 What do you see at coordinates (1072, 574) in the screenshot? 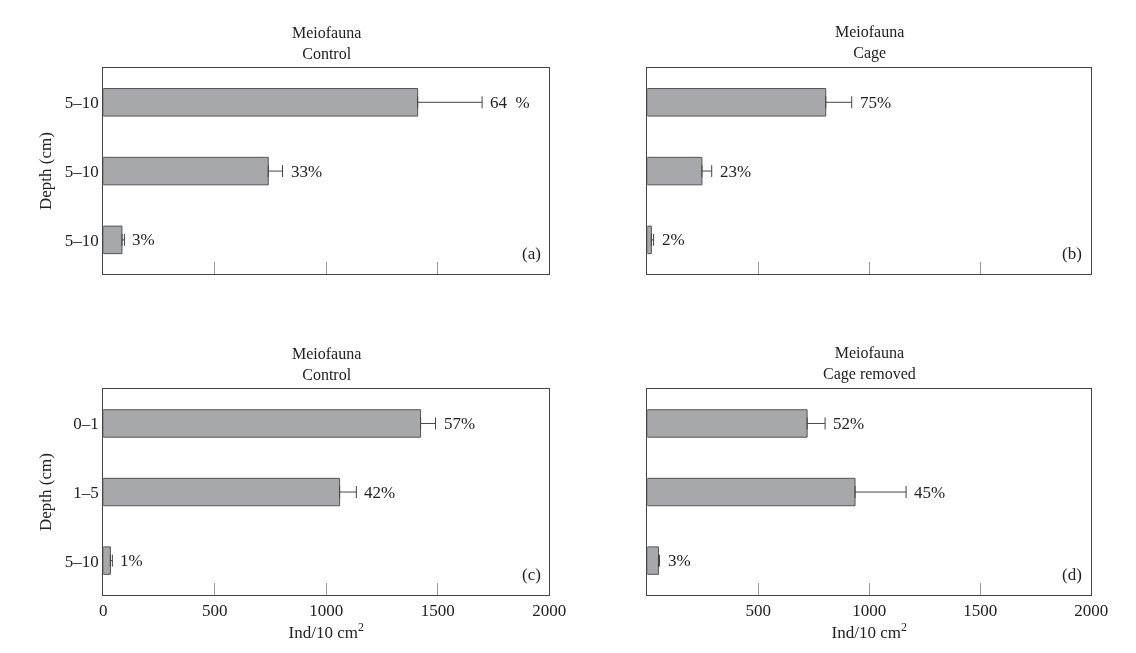
I see `annotation: (d)` at bounding box center [1072, 574].